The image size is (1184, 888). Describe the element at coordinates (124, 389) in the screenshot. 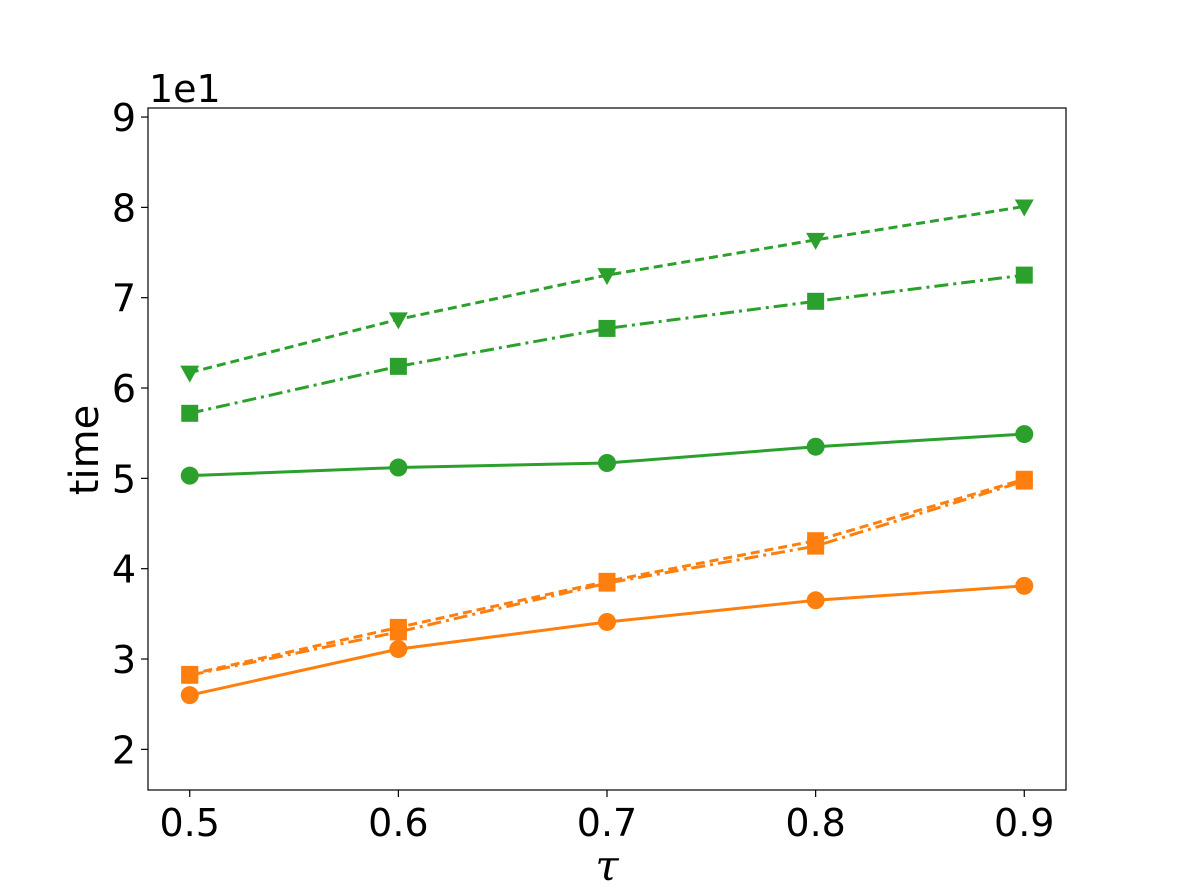

I see `y-tick-label: 6` at that location.